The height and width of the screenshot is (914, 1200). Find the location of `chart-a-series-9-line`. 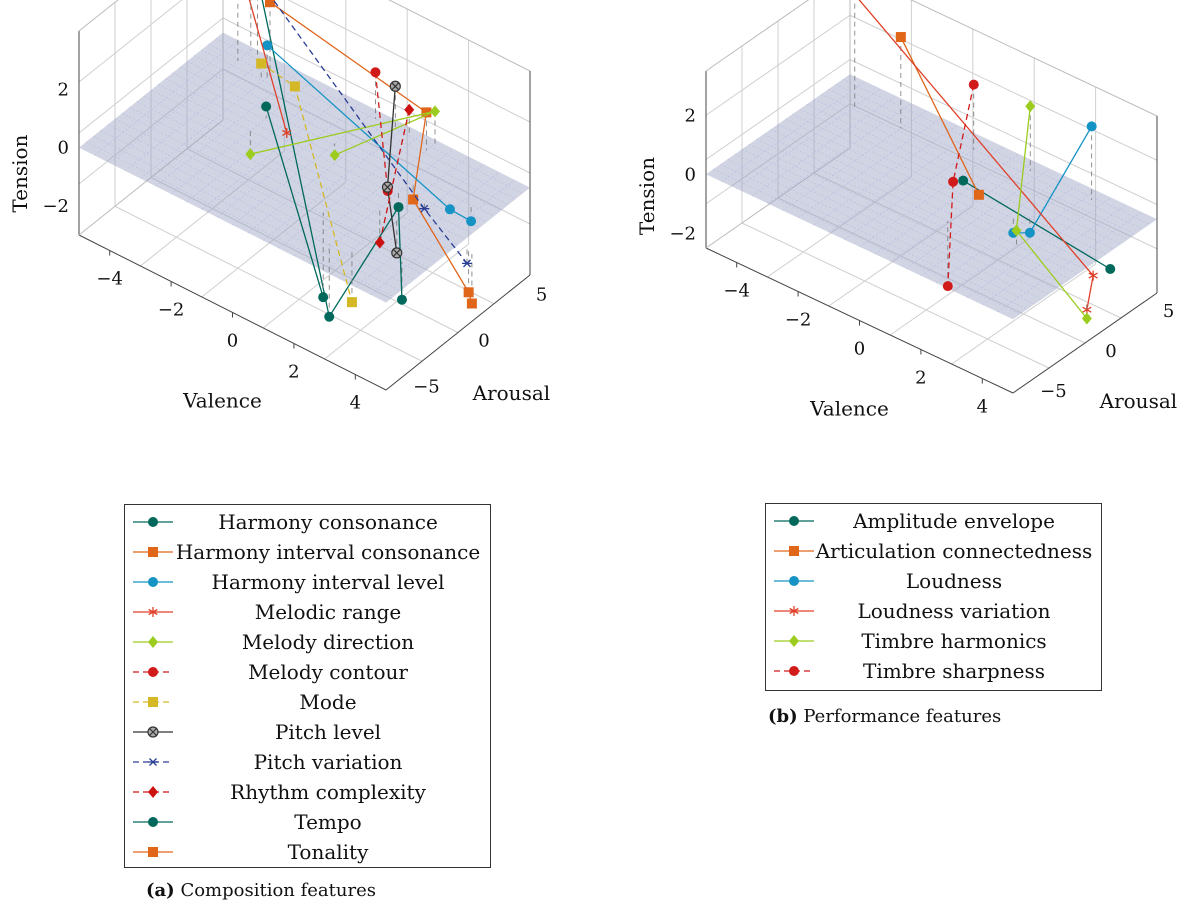

chart-a-series-9-line is located at coordinates (394, 176).